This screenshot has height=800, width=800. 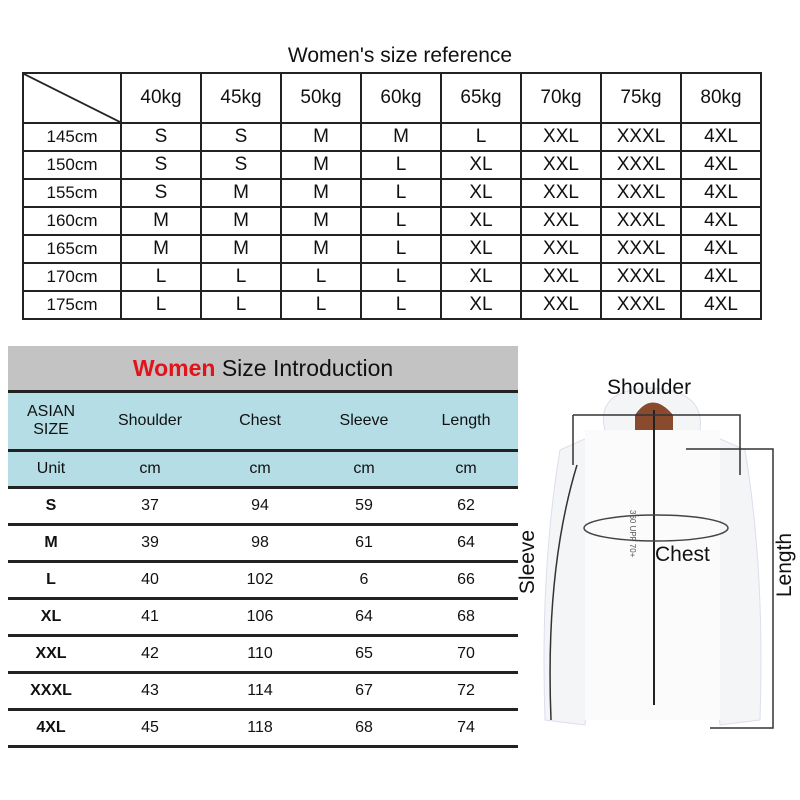 What do you see at coordinates (51, 505) in the screenshot?
I see `intro-cell: S` at bounding box center [51, 505].